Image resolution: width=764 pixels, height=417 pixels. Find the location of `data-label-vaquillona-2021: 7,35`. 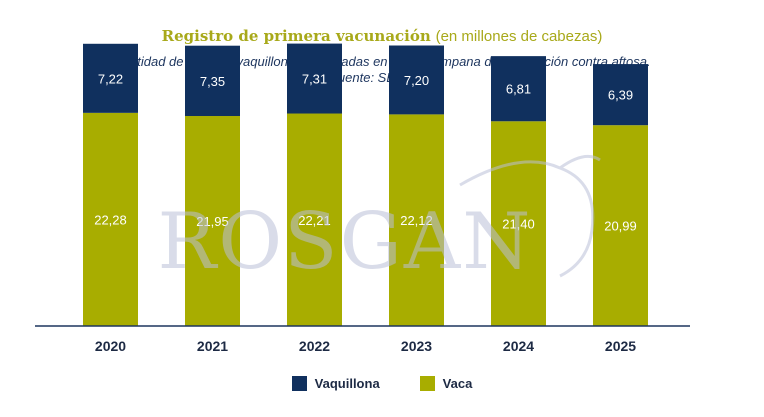

data-label-vaquillona-2021: 7,35 is located at coordinates (212, 81).